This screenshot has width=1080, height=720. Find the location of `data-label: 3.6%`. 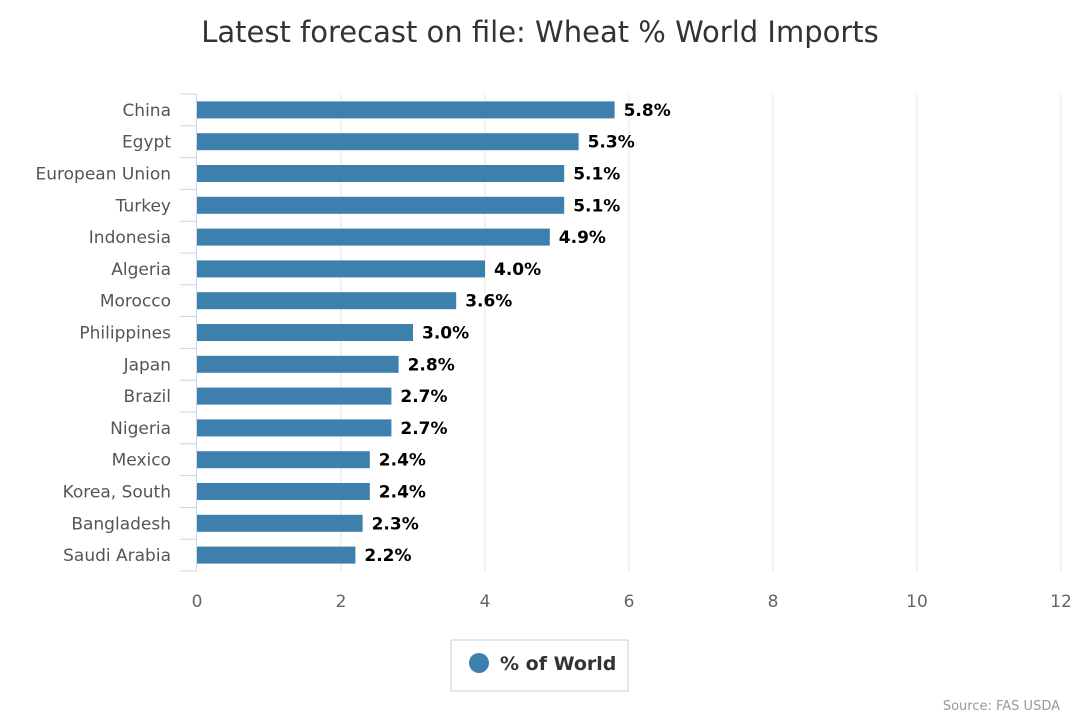

data-label: 3.6% is located at coordinates (488, 302).